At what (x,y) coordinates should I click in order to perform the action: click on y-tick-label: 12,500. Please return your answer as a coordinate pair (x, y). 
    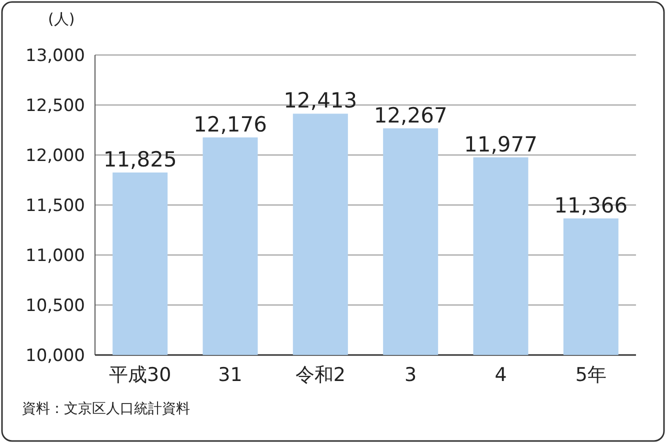
    Looking at the image, I should click on (55, 106).